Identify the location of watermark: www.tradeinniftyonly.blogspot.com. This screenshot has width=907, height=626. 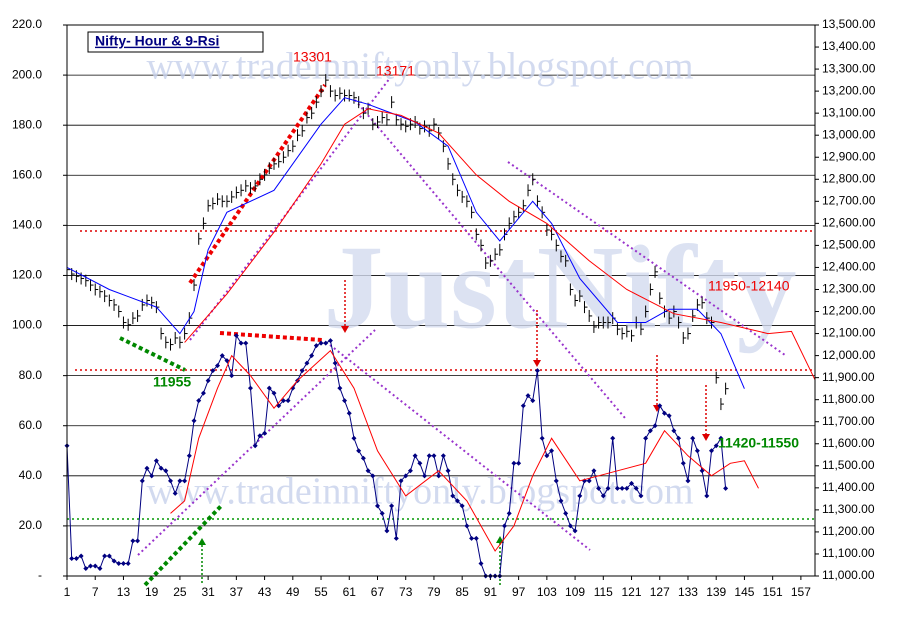
(419, 492).